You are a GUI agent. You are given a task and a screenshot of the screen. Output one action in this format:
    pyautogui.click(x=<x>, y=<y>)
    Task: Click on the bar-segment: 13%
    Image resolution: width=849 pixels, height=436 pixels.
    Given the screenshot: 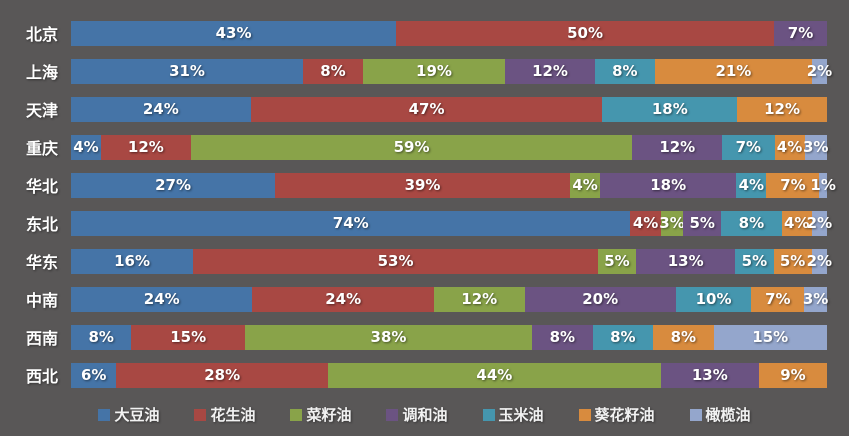 What is the action you would take?
    pyautogui.click(x=709, y=375)
    